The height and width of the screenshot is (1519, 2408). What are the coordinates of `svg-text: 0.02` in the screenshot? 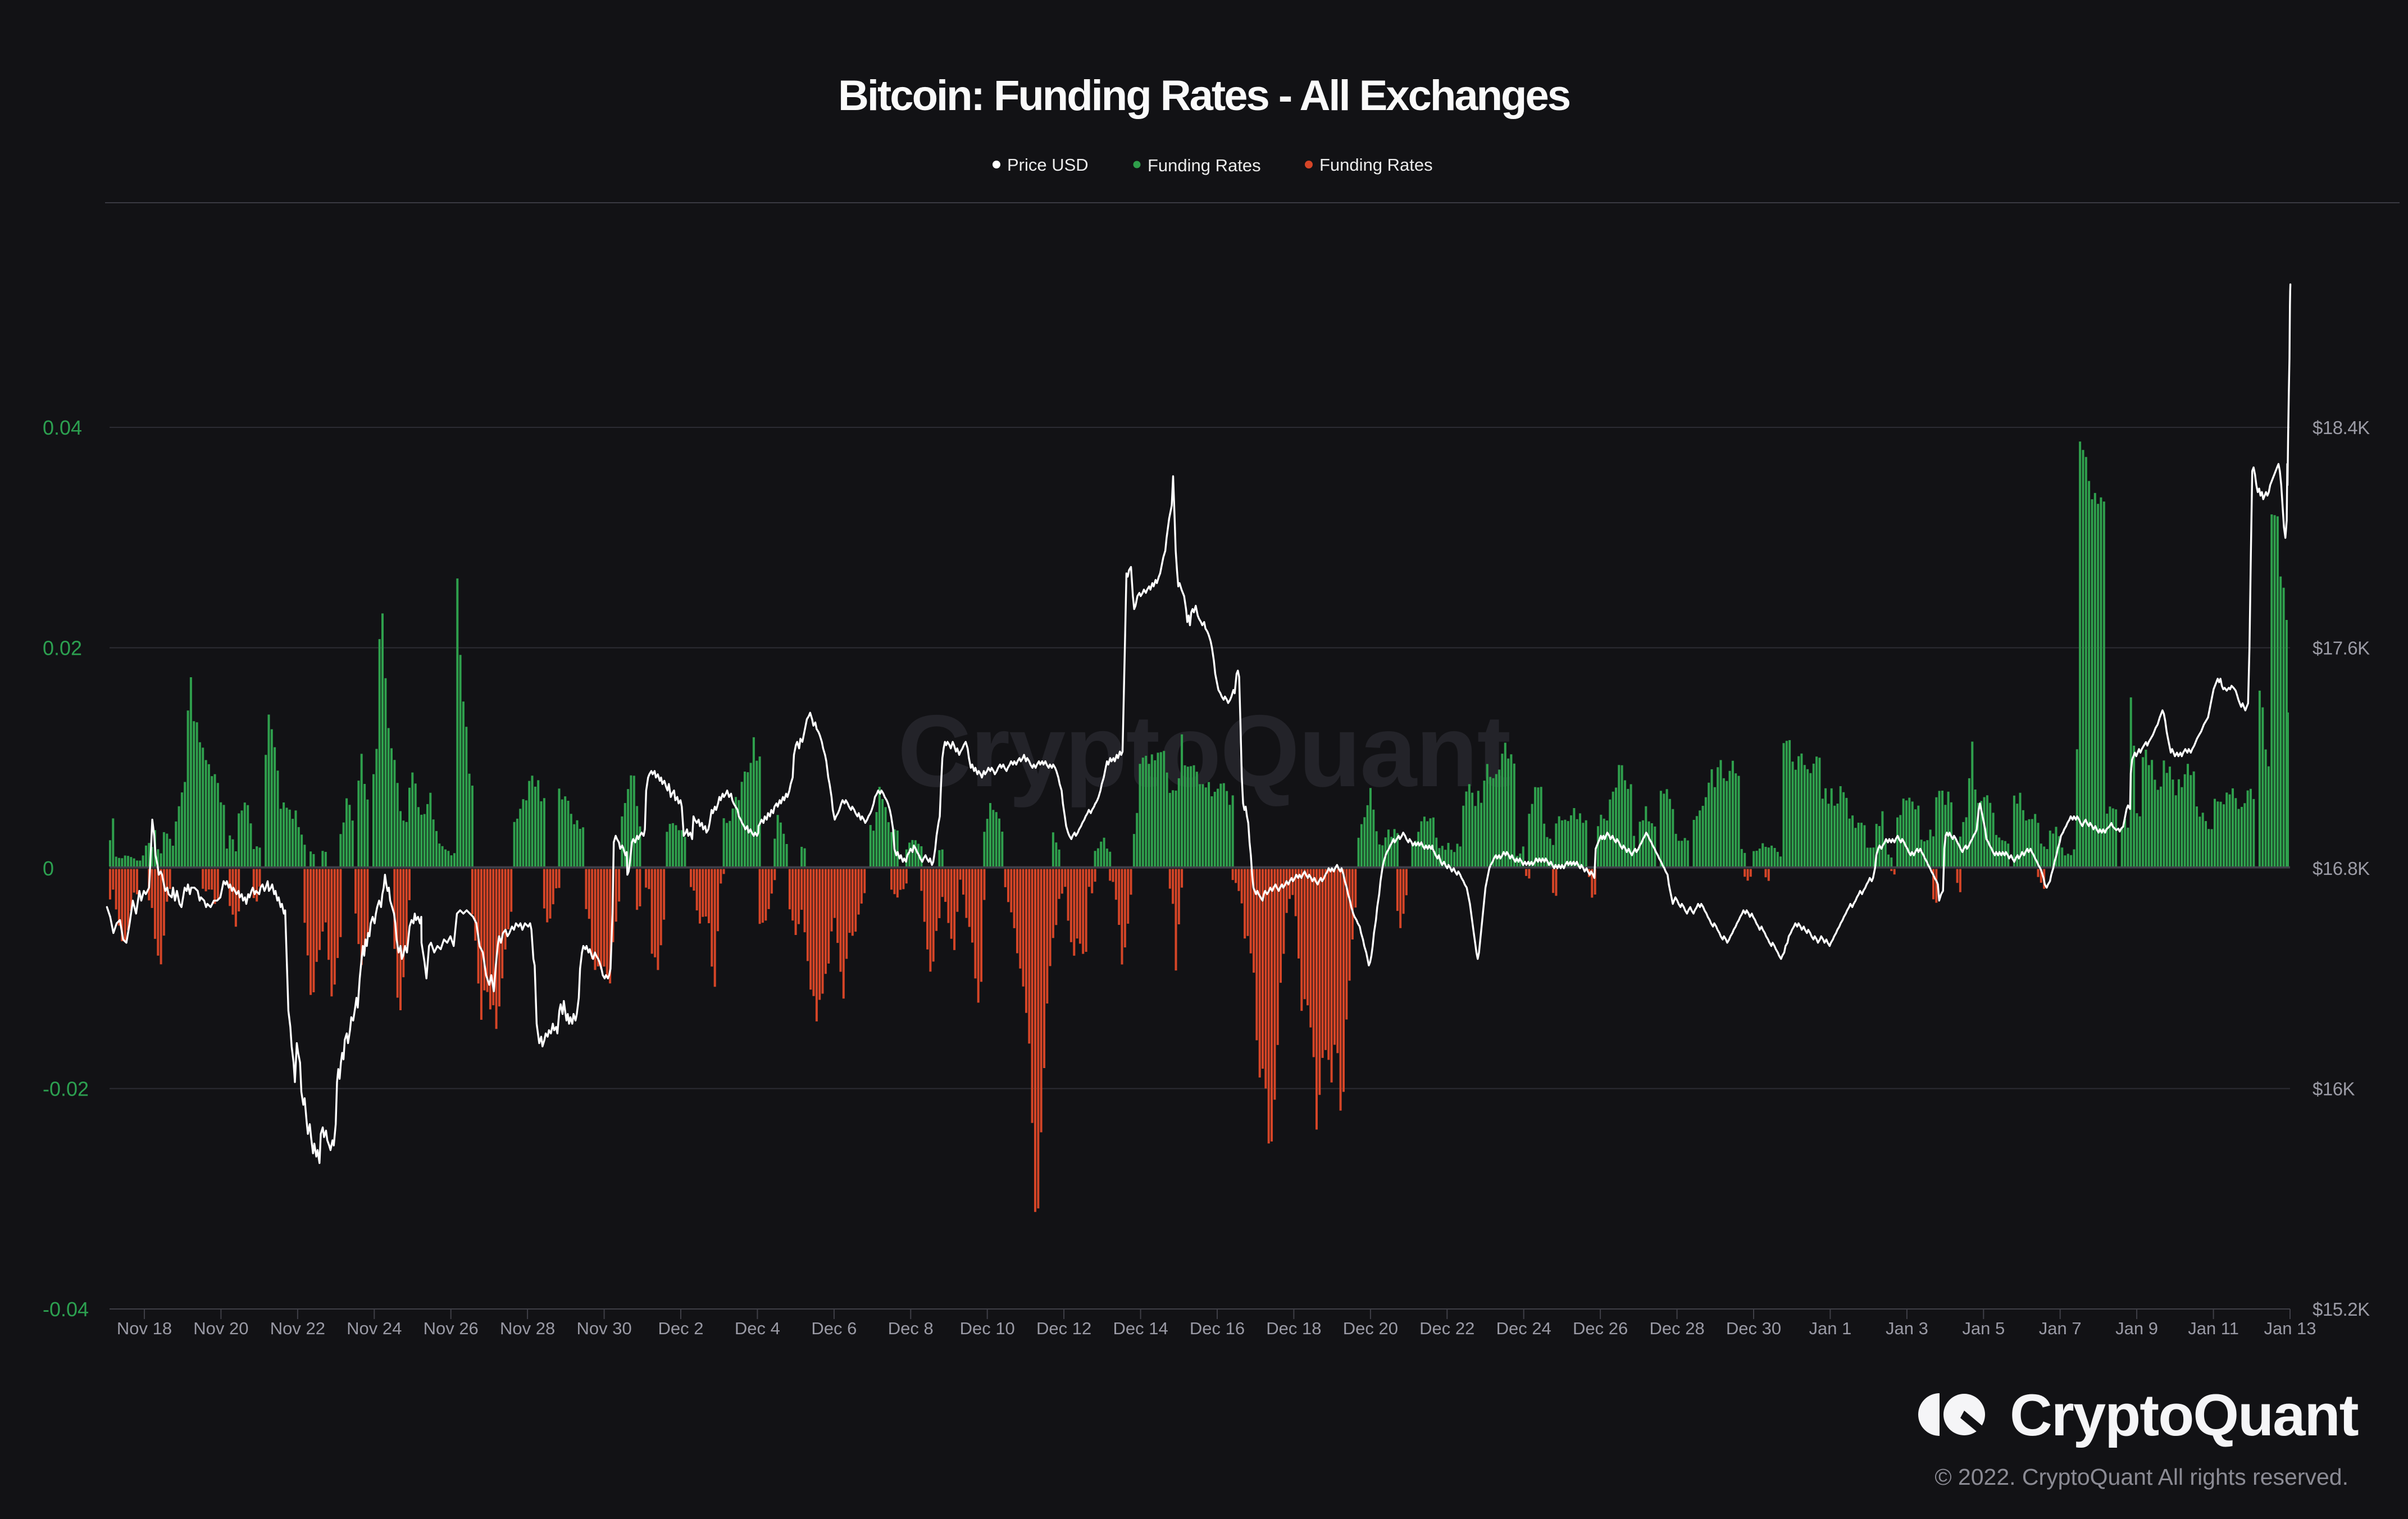 It's located at (62, 648).